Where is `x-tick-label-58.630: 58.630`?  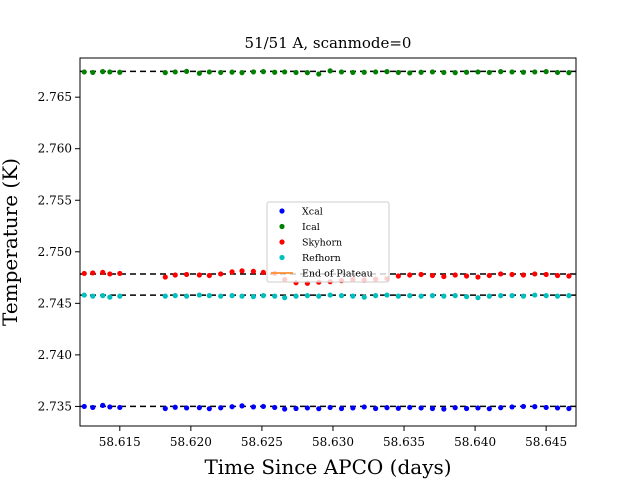 x-tick-label-58.630: 58.630 is located at coordinates (333, 442).